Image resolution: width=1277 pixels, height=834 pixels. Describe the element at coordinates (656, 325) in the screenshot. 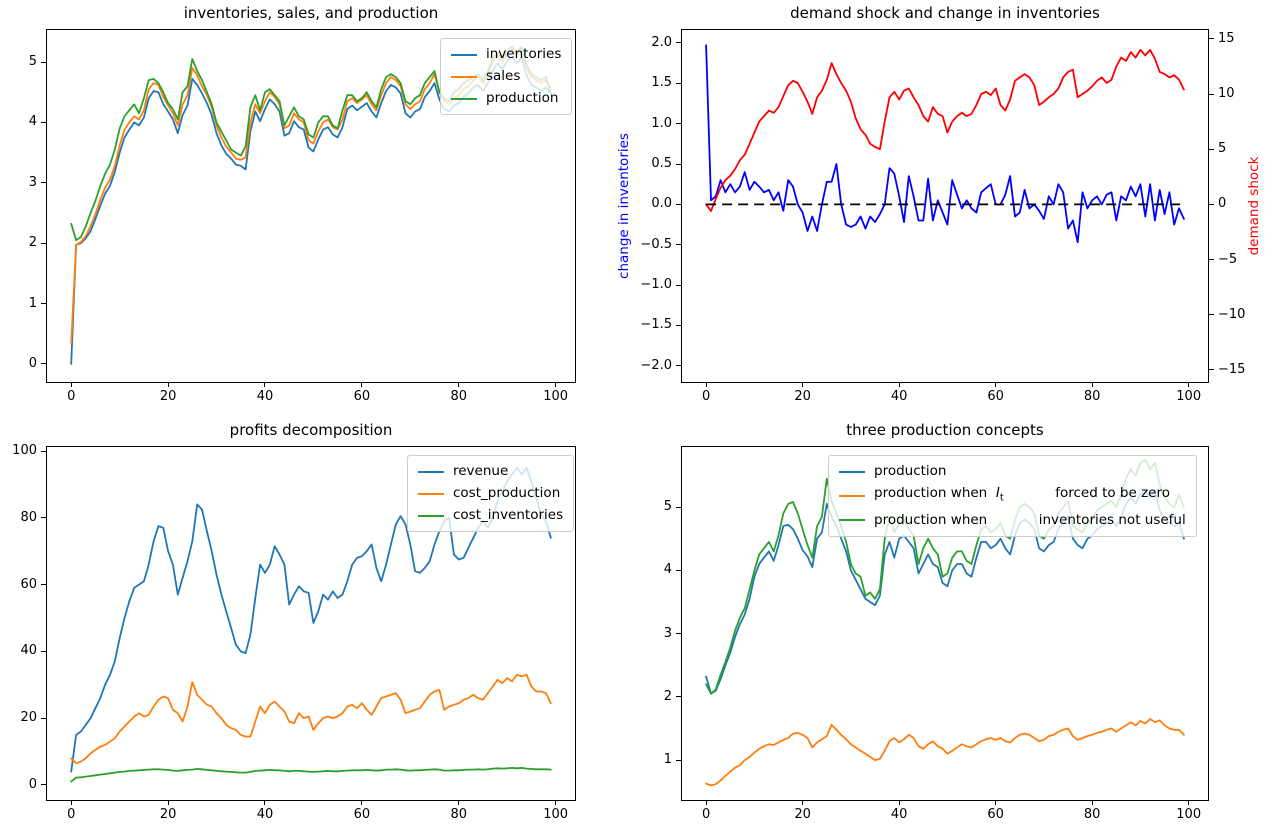

I see `y-tick-label: −1.5` at that location.